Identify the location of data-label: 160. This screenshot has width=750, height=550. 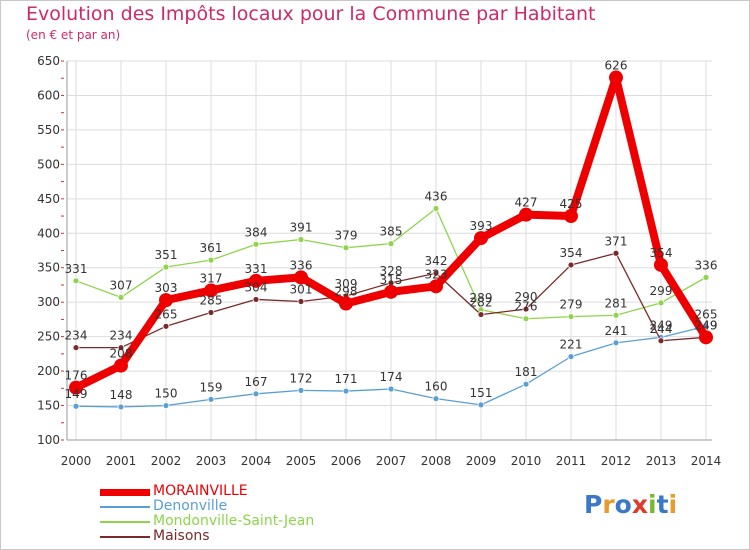
(436, 387).